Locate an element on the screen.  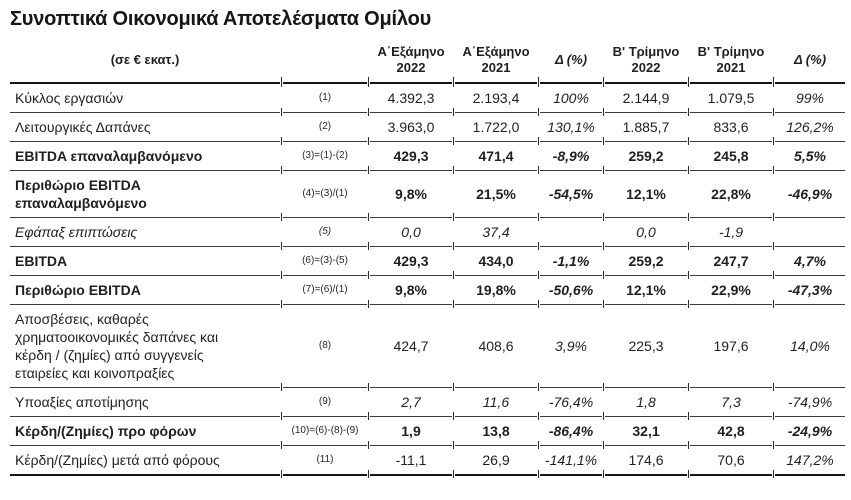
cell-value: -74,9% is located at coordinates (810, 402).